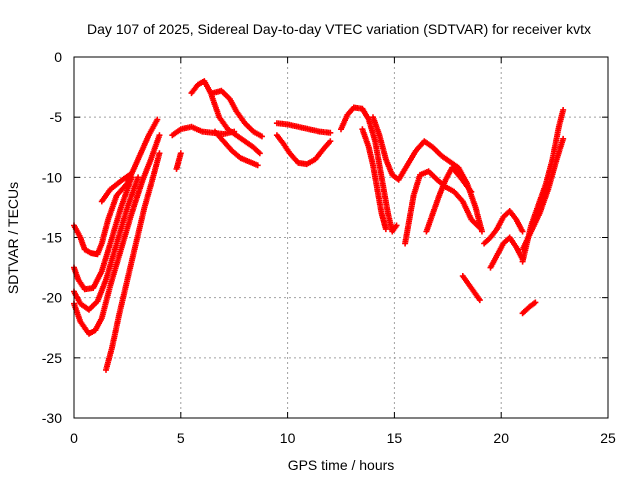 This screenshot has width=640, height=480. Describe the element at coordinates (341, 465) in the screenshot. I see `x-axis-title: GPS time / hours` at that location.